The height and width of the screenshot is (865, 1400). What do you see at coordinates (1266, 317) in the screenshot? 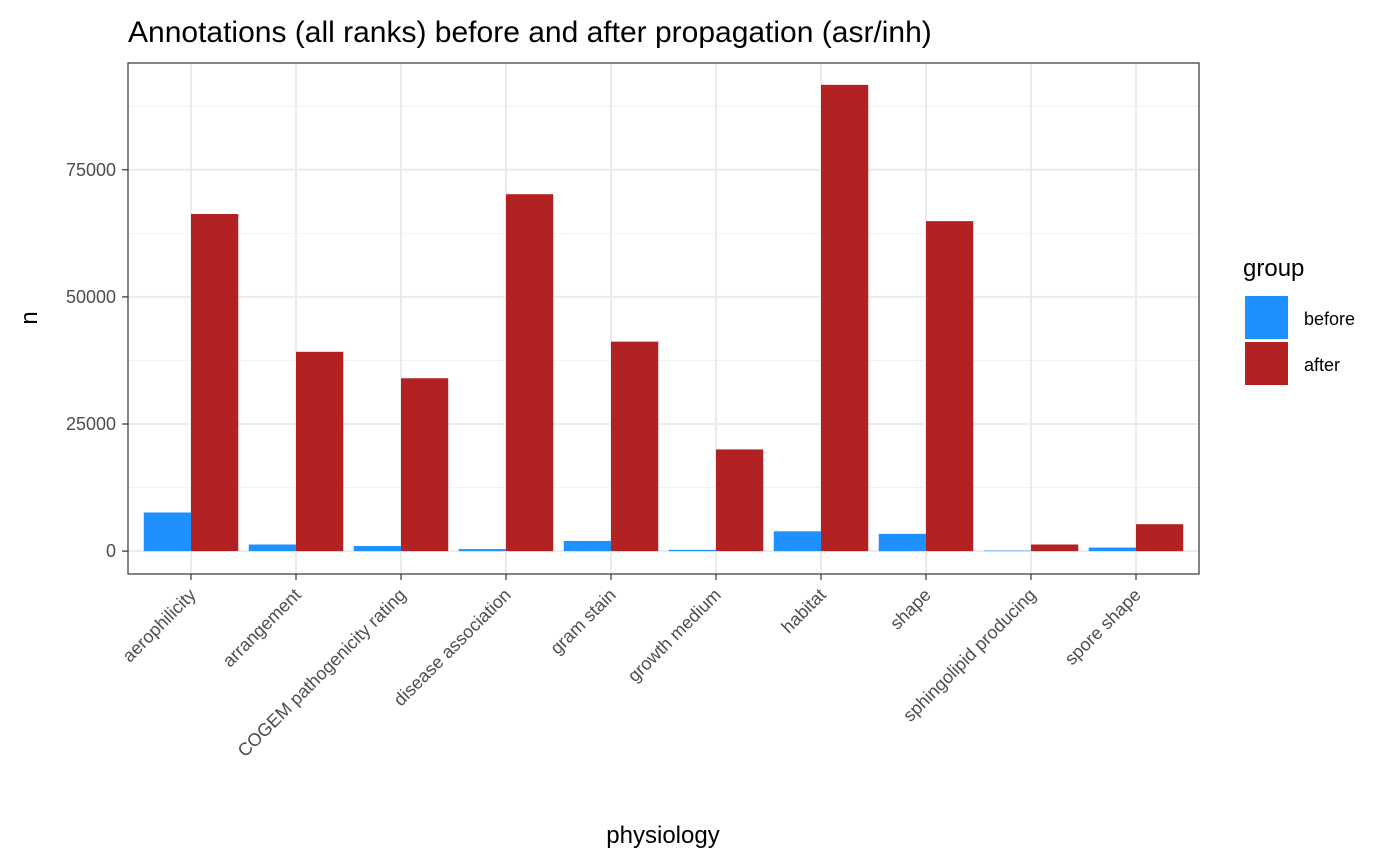
I see `legend-key-before` at bounding box center [1266, 317].